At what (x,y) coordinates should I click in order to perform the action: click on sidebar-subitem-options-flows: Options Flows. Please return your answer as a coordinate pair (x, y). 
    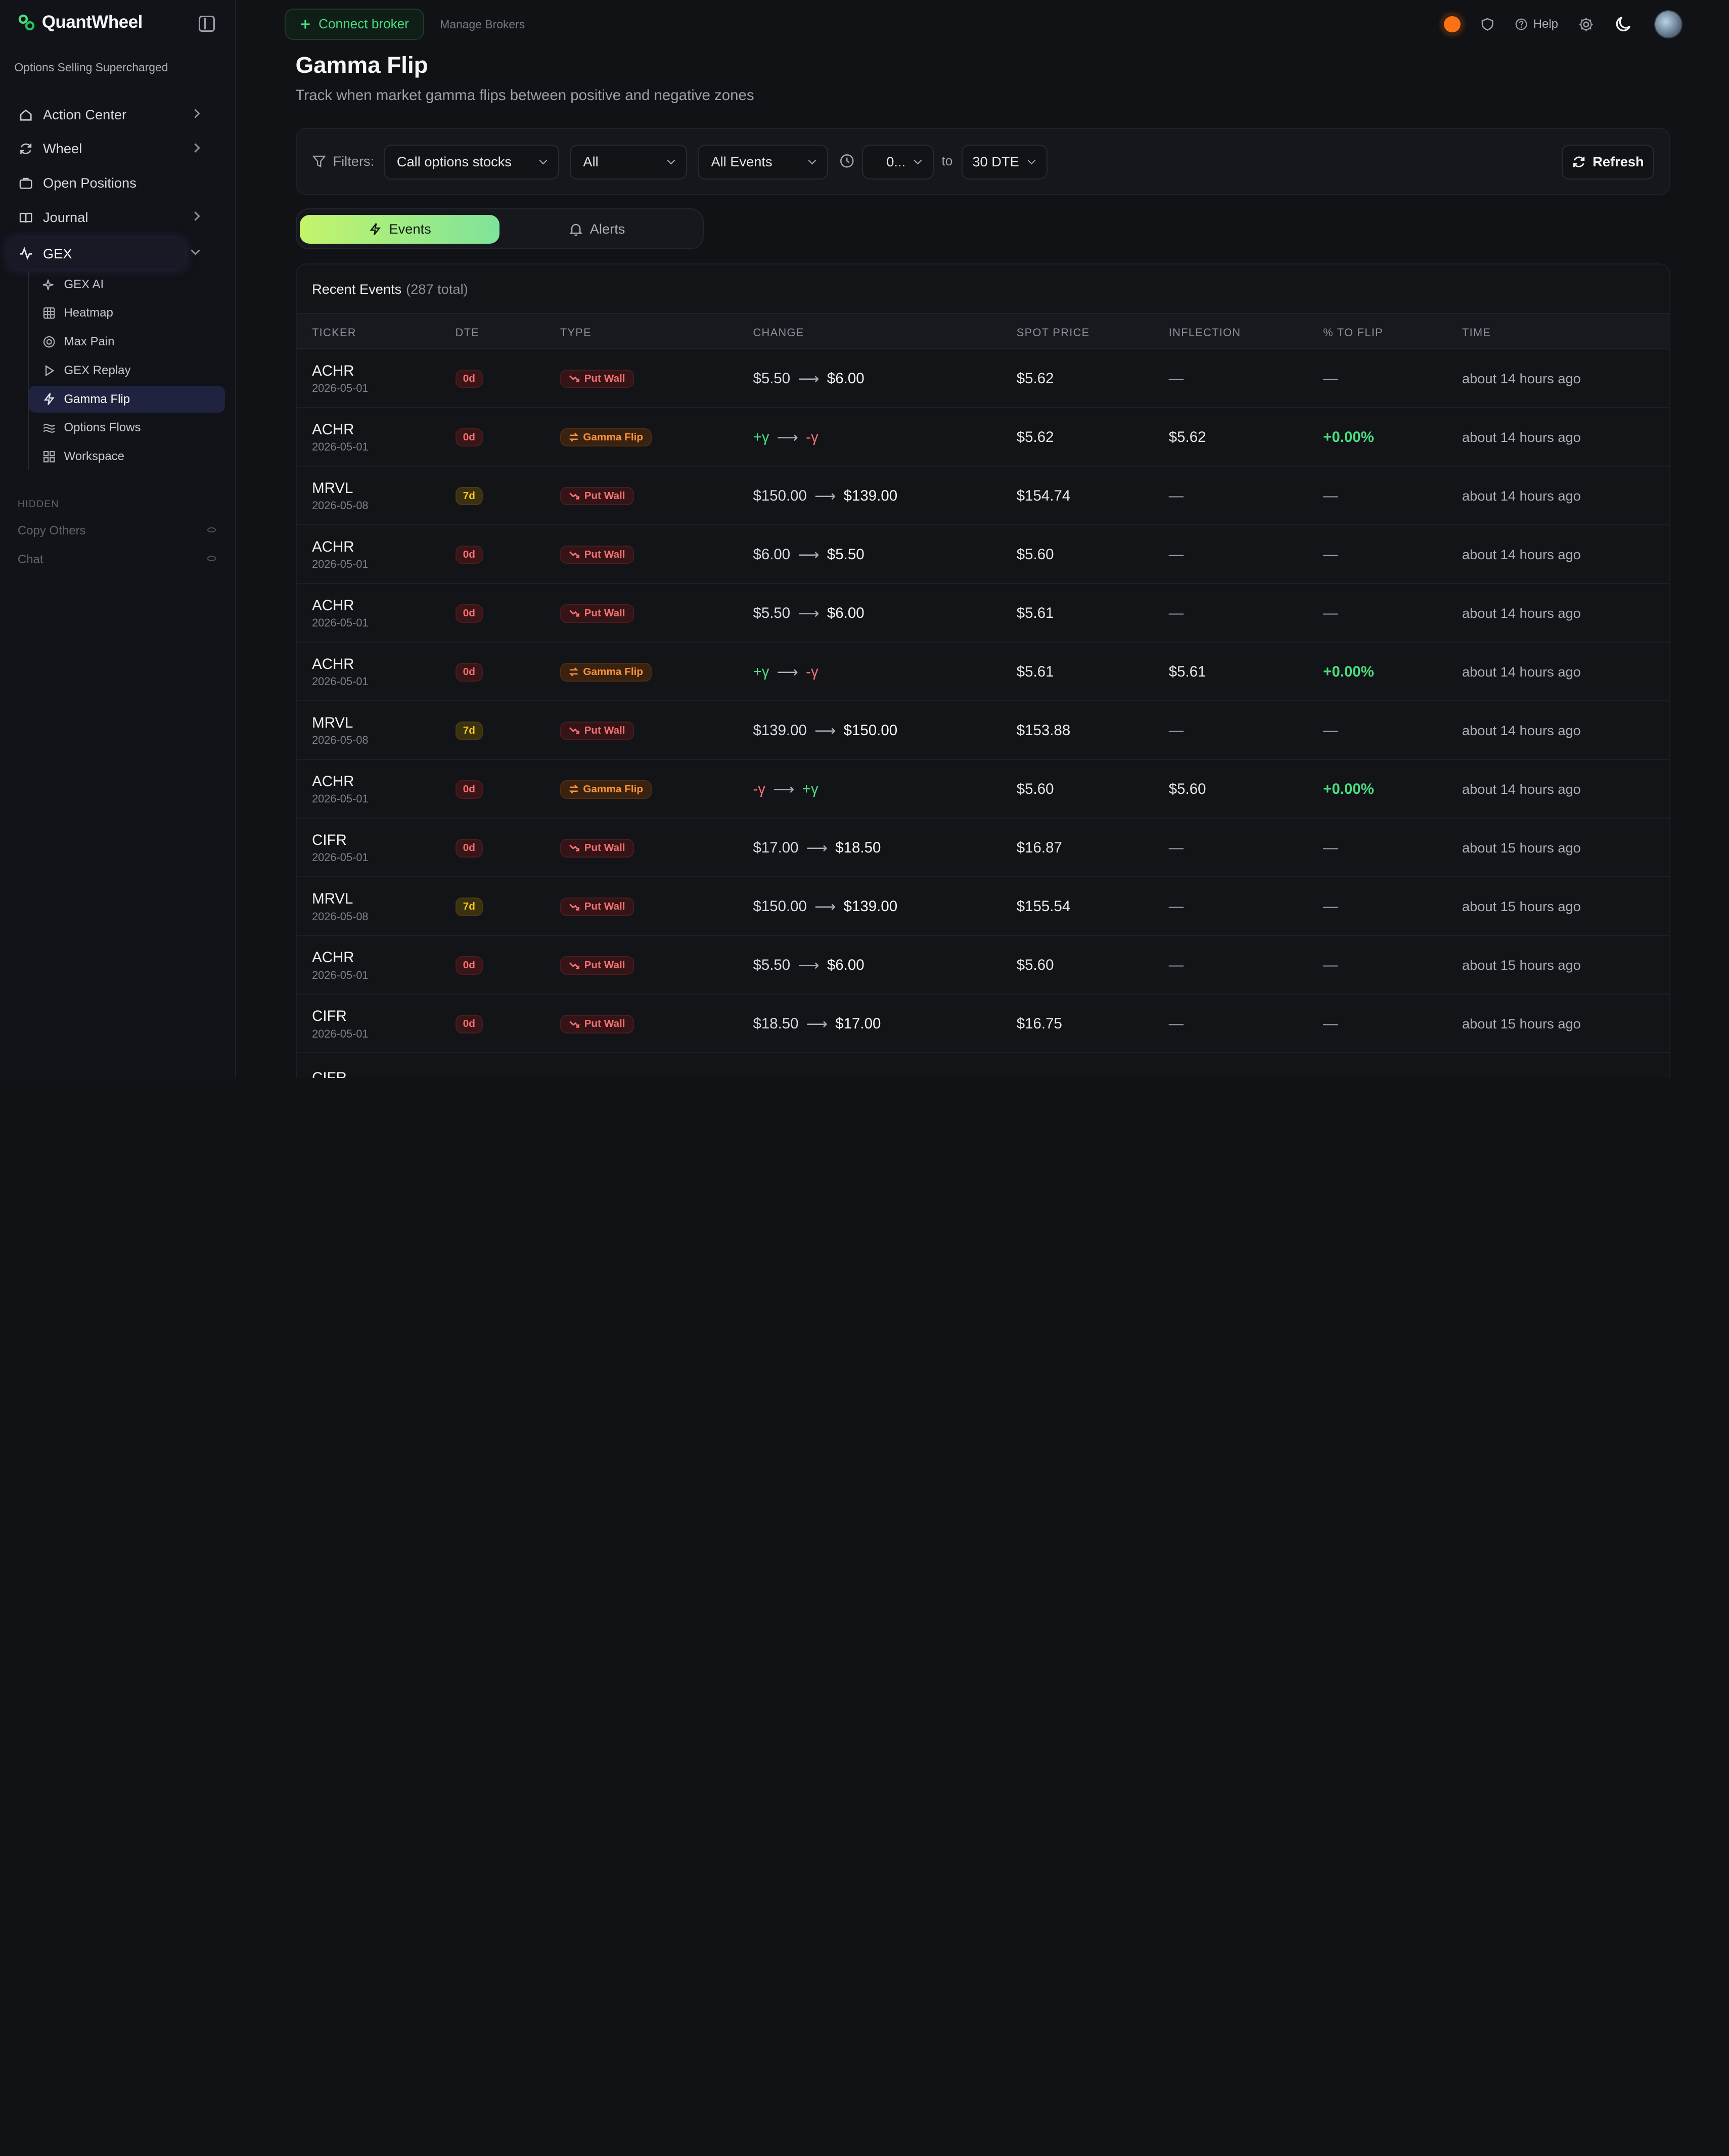
    Looking at the image, I should click on (127, 428).